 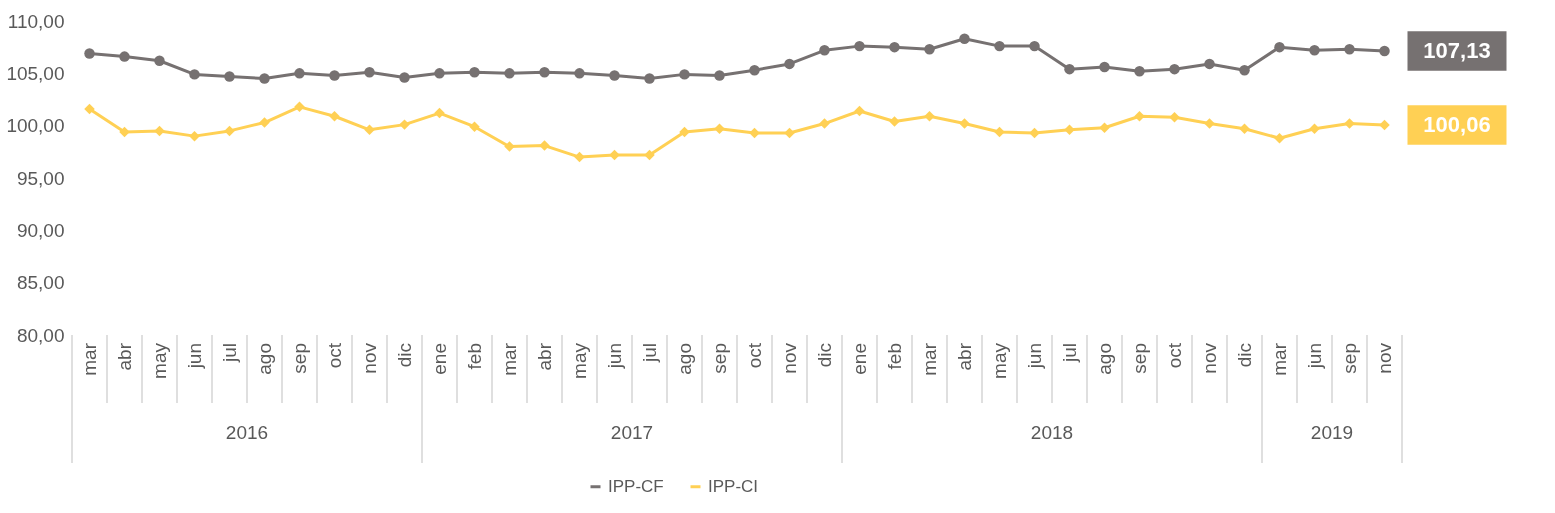 I want to click on y-tick-label: 80,00, so click(x=40, y=335).